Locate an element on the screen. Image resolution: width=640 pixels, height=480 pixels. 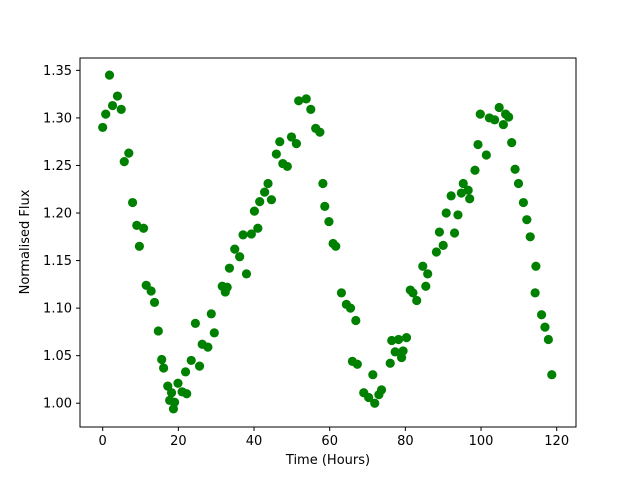
y-tick-label: 1.25 is located at coordinates (57, 166).